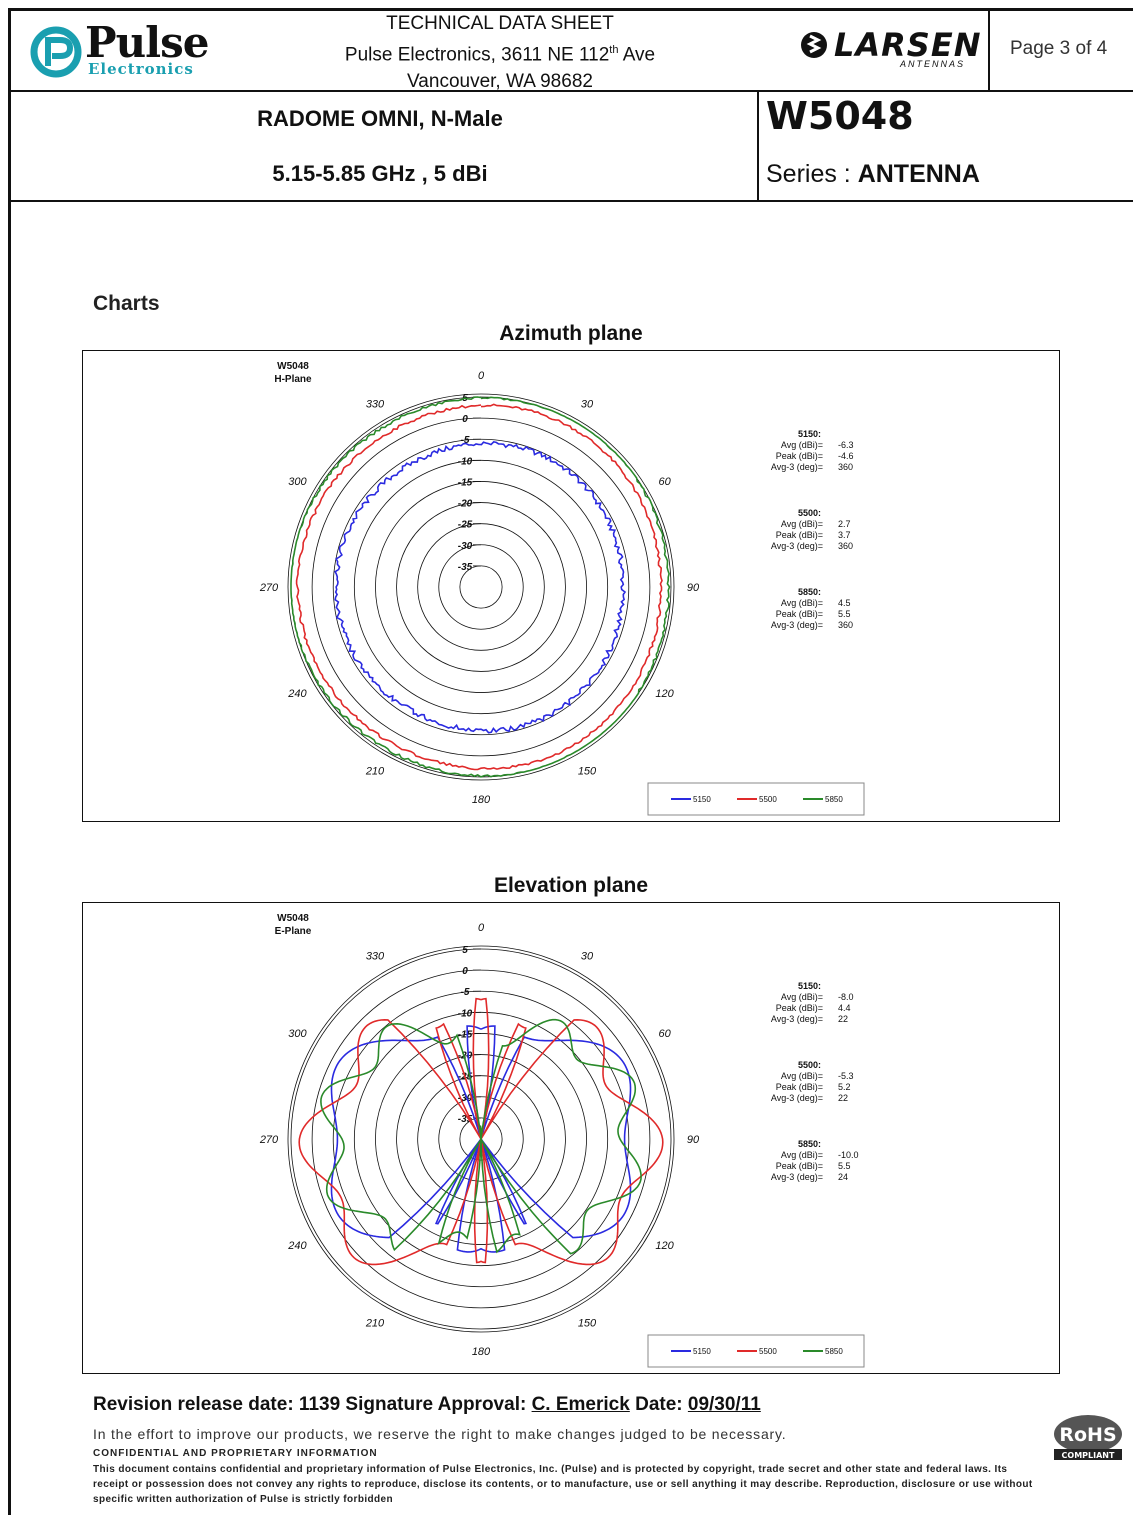  I want to click on company-name: Pulse, so click(147, 42).